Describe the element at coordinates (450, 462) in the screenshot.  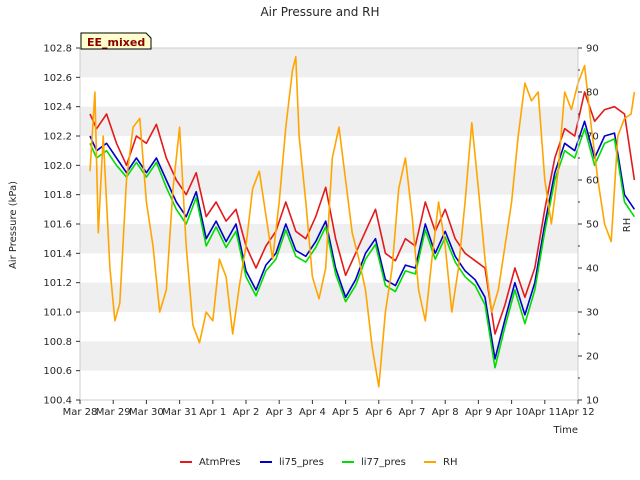
I see `legend-label: RH` at that location.